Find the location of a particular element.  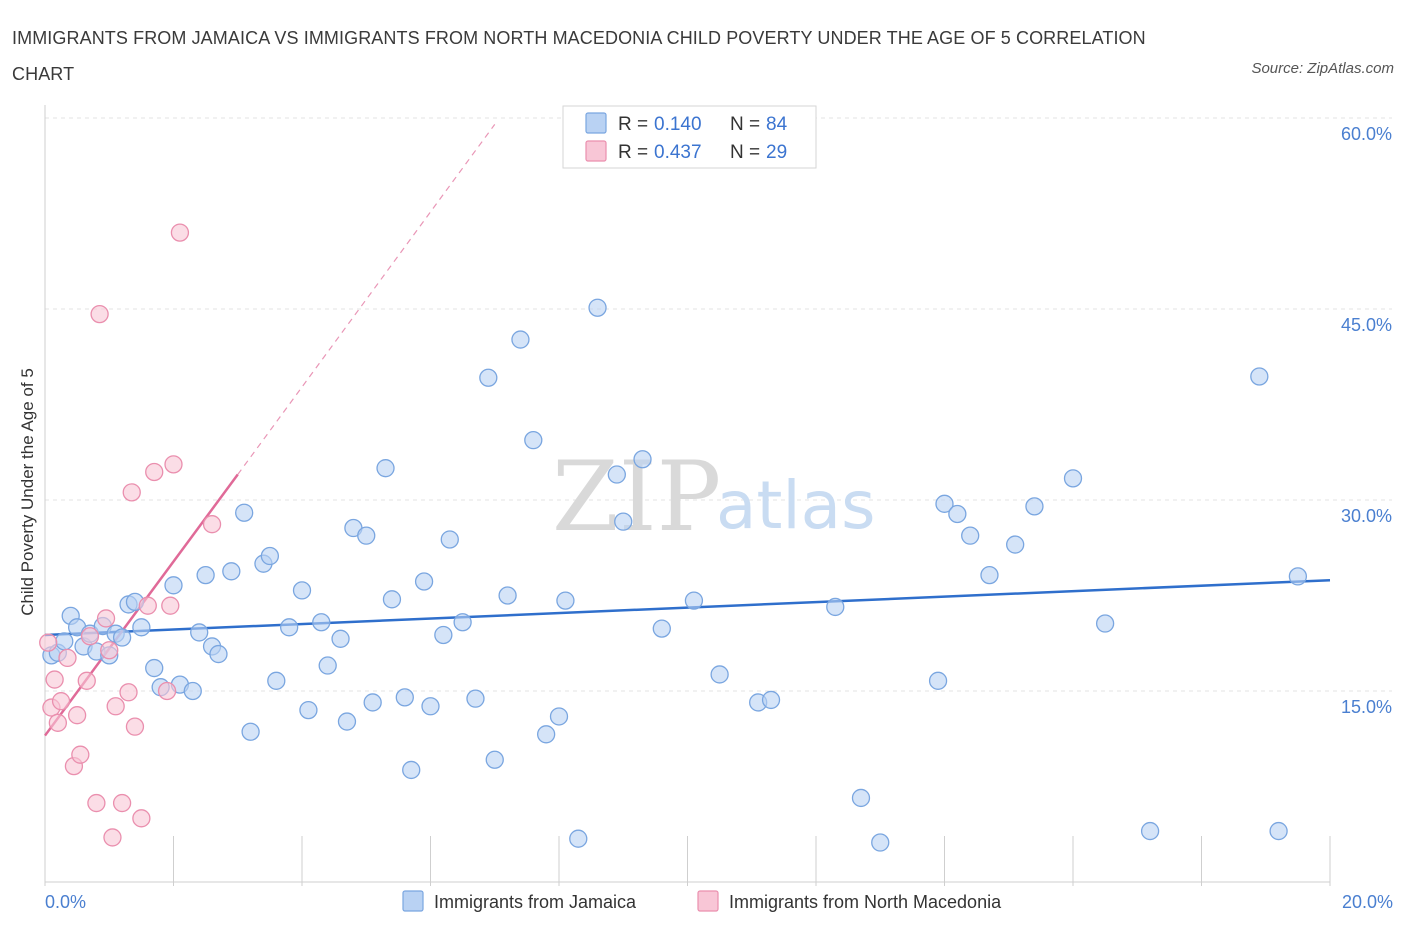

bottom-legend-swatch-macedonia is located at coordinates (708, 901).